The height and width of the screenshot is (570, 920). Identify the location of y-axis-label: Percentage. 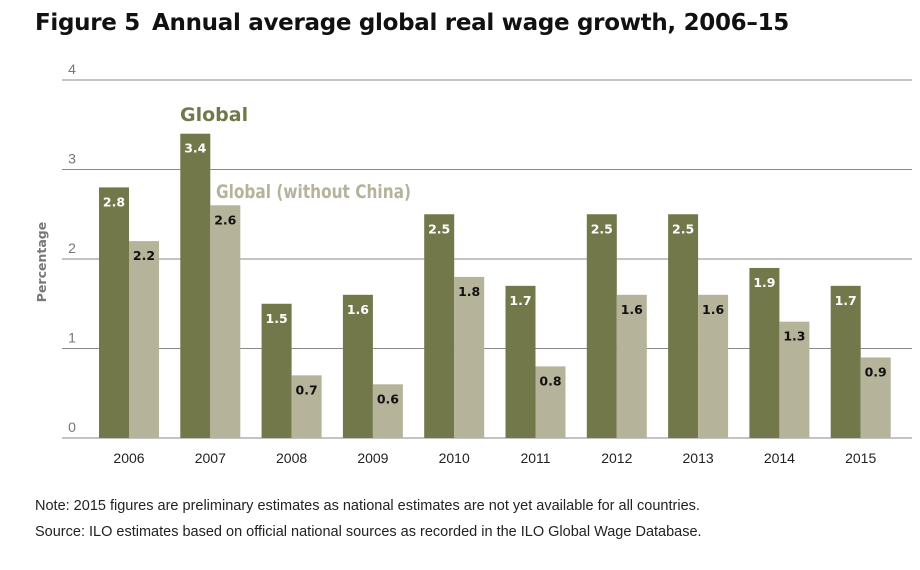
(41, 262).